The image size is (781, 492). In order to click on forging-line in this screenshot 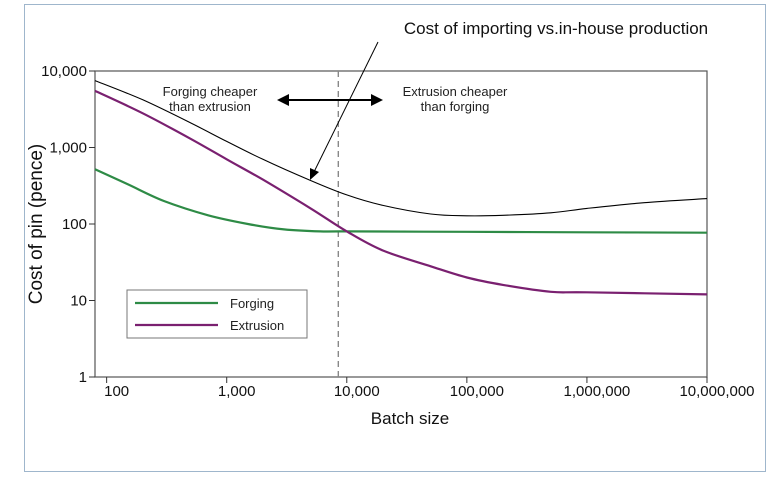, I will do `click(401, 201)`.